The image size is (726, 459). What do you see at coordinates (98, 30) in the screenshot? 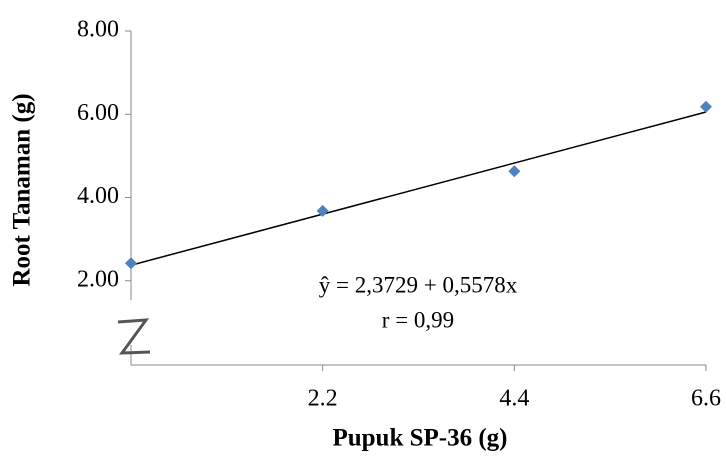
I see `y-tick-label: 8.00` at bounding box center [98, 30].